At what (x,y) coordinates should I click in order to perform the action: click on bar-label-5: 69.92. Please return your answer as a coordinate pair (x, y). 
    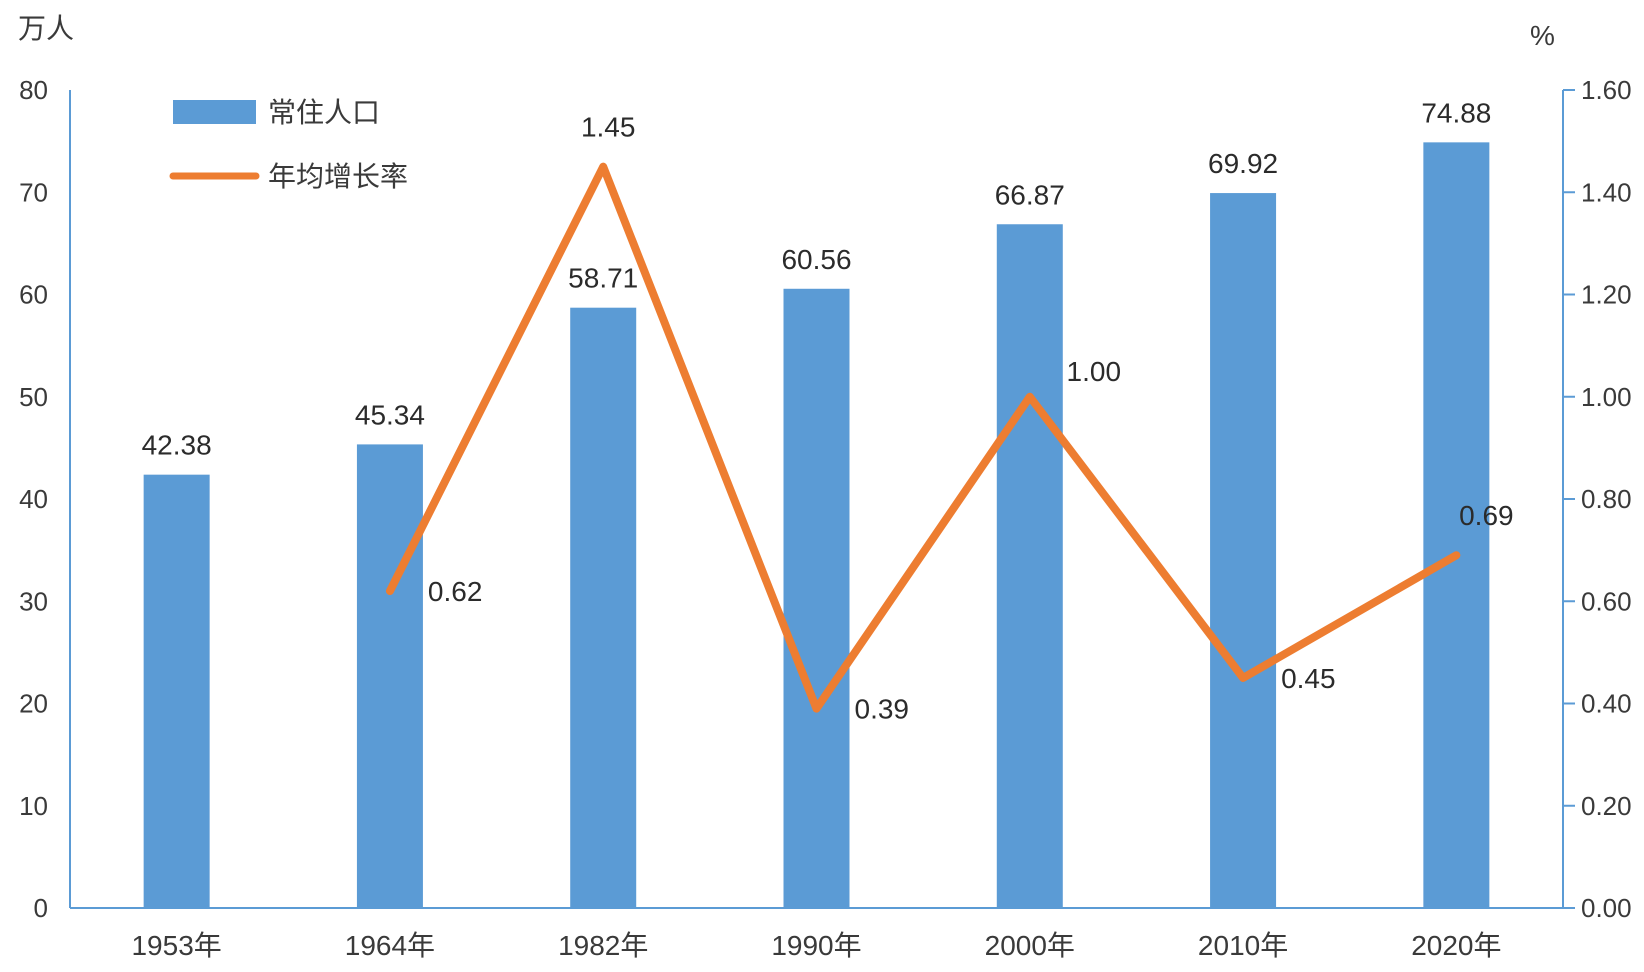
    Looking at the image, I should click on (1243, 163).